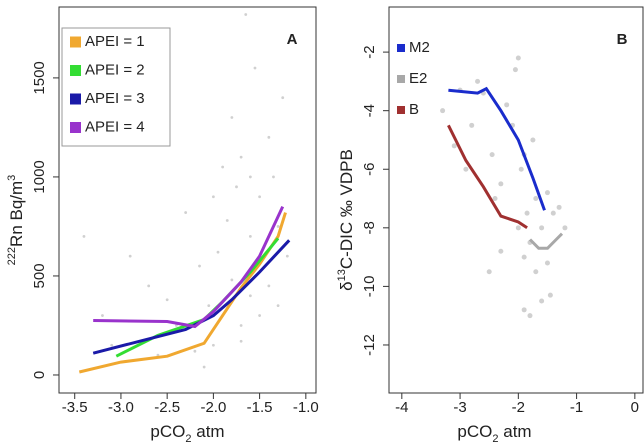 The height and width of the screenshot is (447, 644). What do you see at coordinates (292, 39) in the screenshot?
I see `panel-label: A` at bounding box center [292, 39].